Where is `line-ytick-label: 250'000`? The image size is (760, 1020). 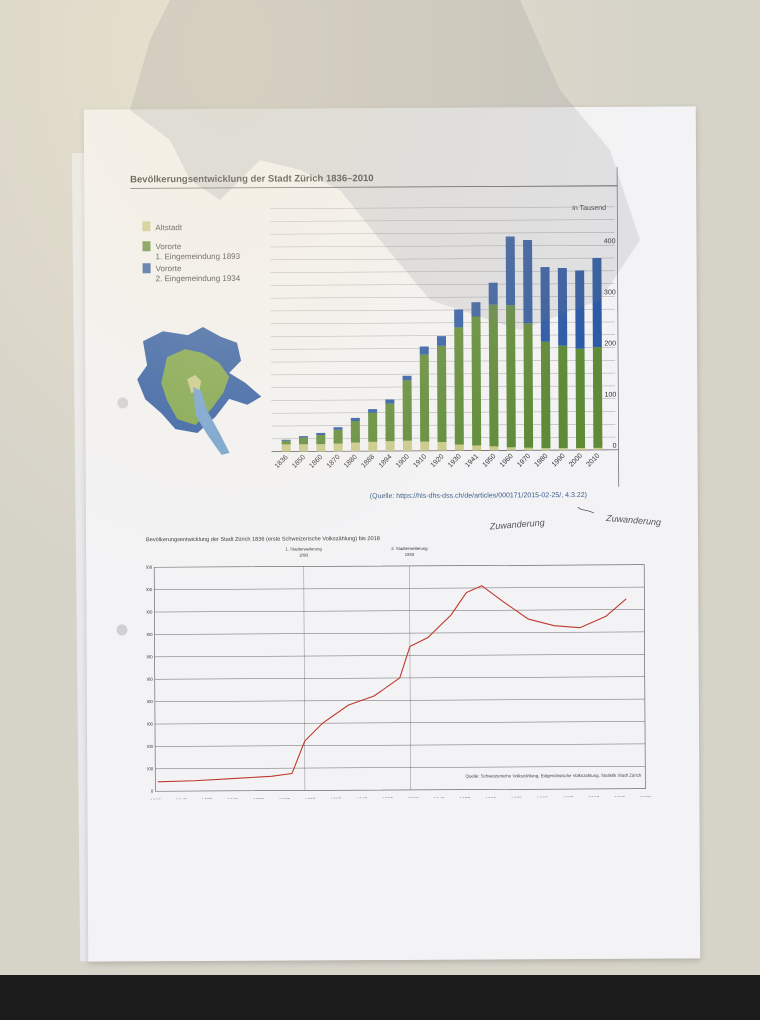 line-ytick-label: 250'000 is located at coordinates (149, 679).